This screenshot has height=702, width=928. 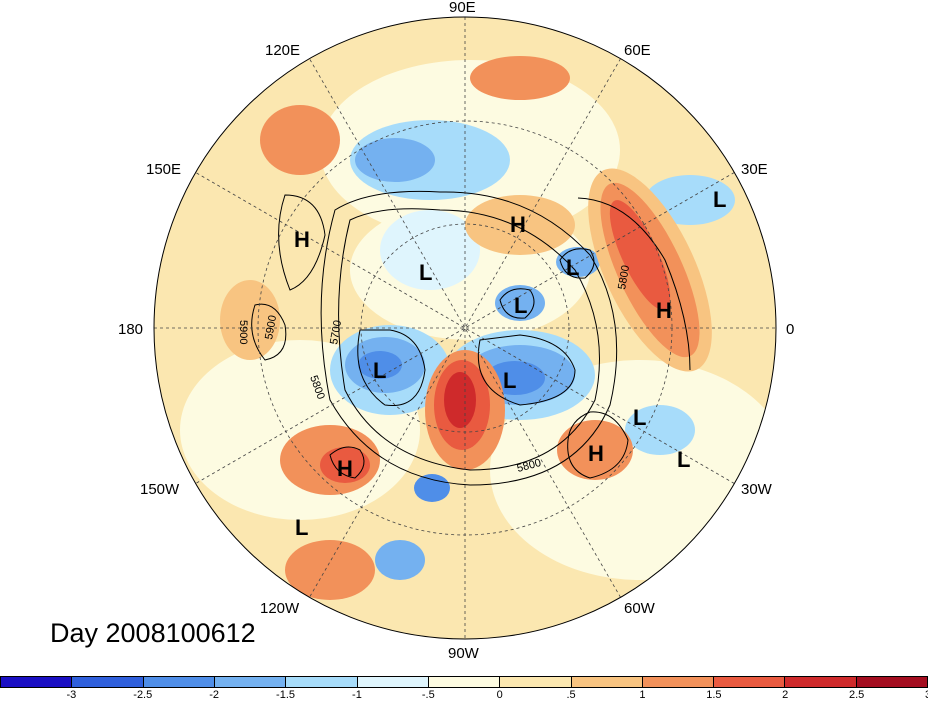 I want to click on colorbar-ticks: -3 -2.5 -2 -1.5 -1 -.5 0 .5 1 1.5 2 2.5 3, so click(x=464, y=695).